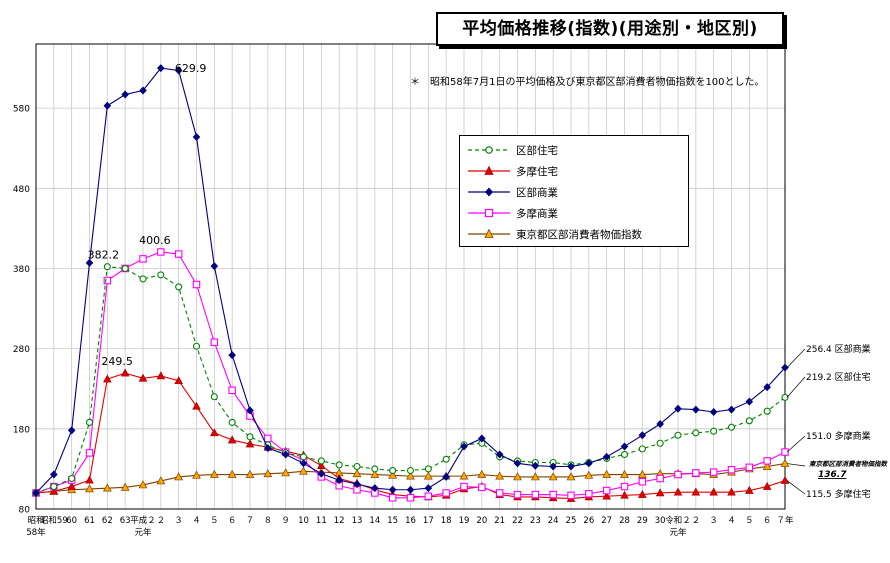 This screenshot has width=890, height=563. I want to click on x-tick-label: 63, so click(125, 521).